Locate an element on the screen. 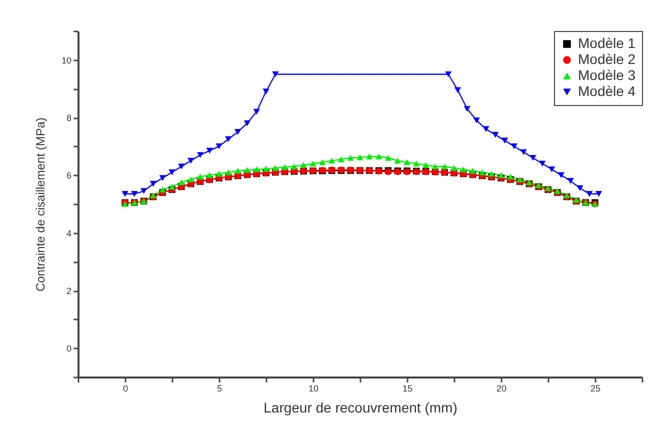 This screenshot has width=672, height=430. y-tick-label: 10 is located at coordinates (66, 60).